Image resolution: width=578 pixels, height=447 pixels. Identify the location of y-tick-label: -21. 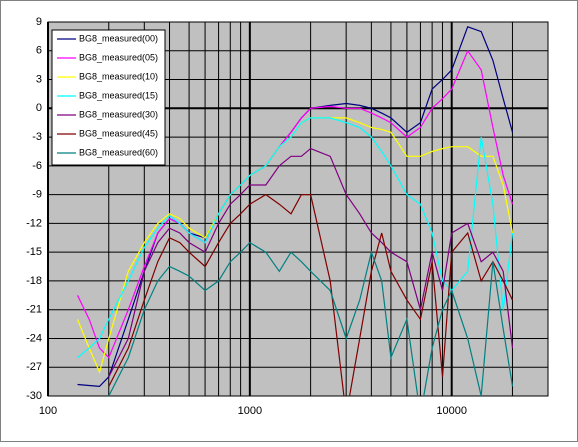
(34, 310).